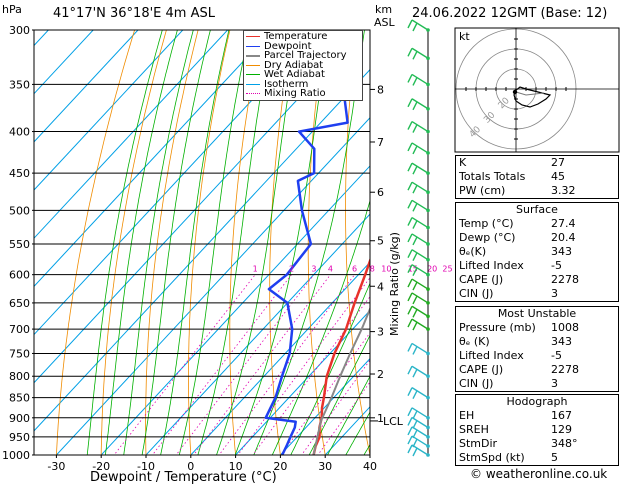  I want to click on pressure-tick-label: 300, so click(19, 30).